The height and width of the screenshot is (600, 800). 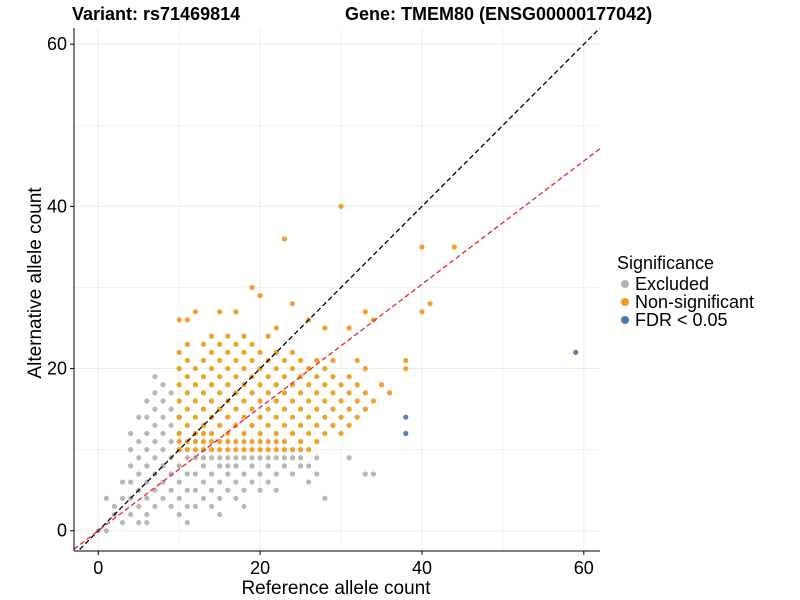 What do you see at coordinates (406, 433) in the screenshot?
I see `point-fdr` at bounding box center [406, 433].